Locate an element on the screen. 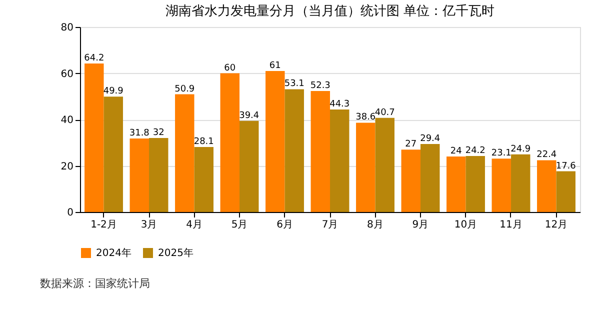 This screenshot has height=330, width=590. y-tick-label: 80 is located at coordinates (67, 28).